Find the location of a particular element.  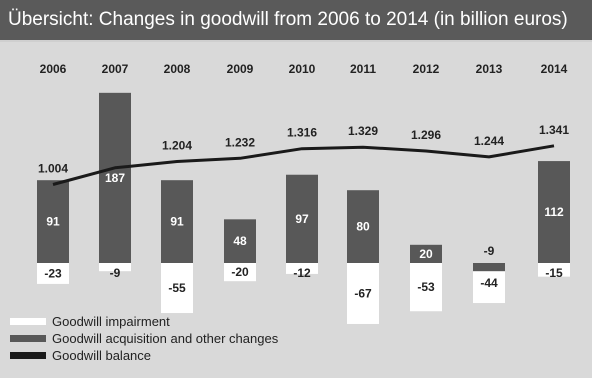

legend-label: Goodwill impairment is located at coordinates (111, 321).